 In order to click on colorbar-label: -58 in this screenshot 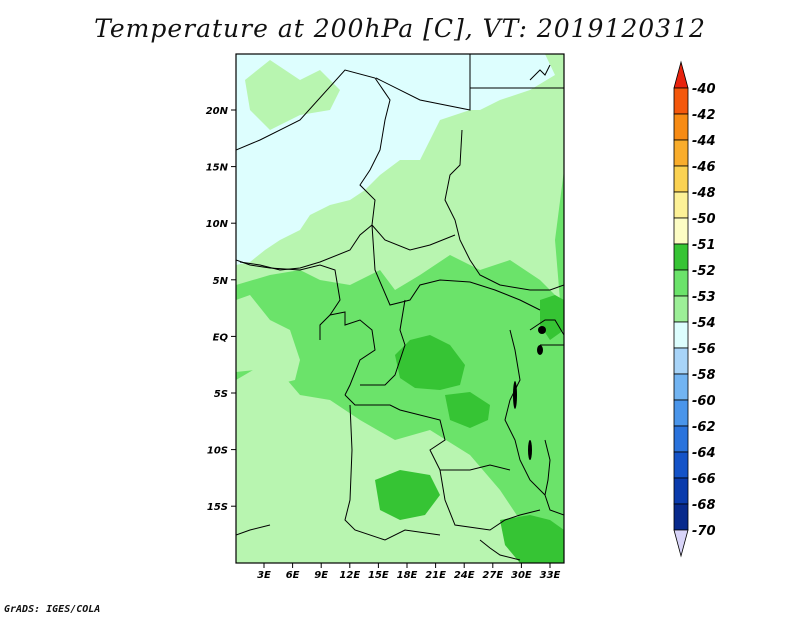, I will do `click(704, 375)`.